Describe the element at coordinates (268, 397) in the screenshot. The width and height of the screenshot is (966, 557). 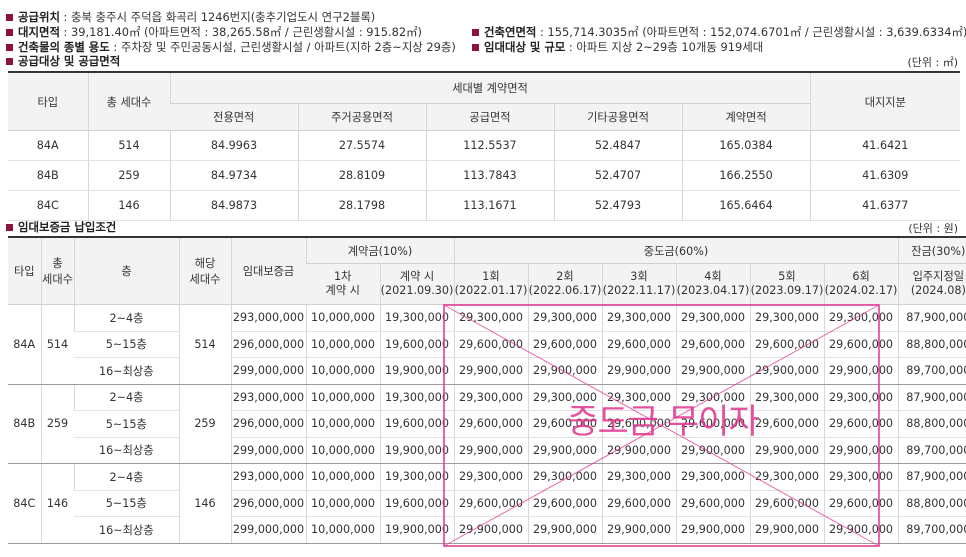
I see `amount-cell: 293,000,000` at that location.